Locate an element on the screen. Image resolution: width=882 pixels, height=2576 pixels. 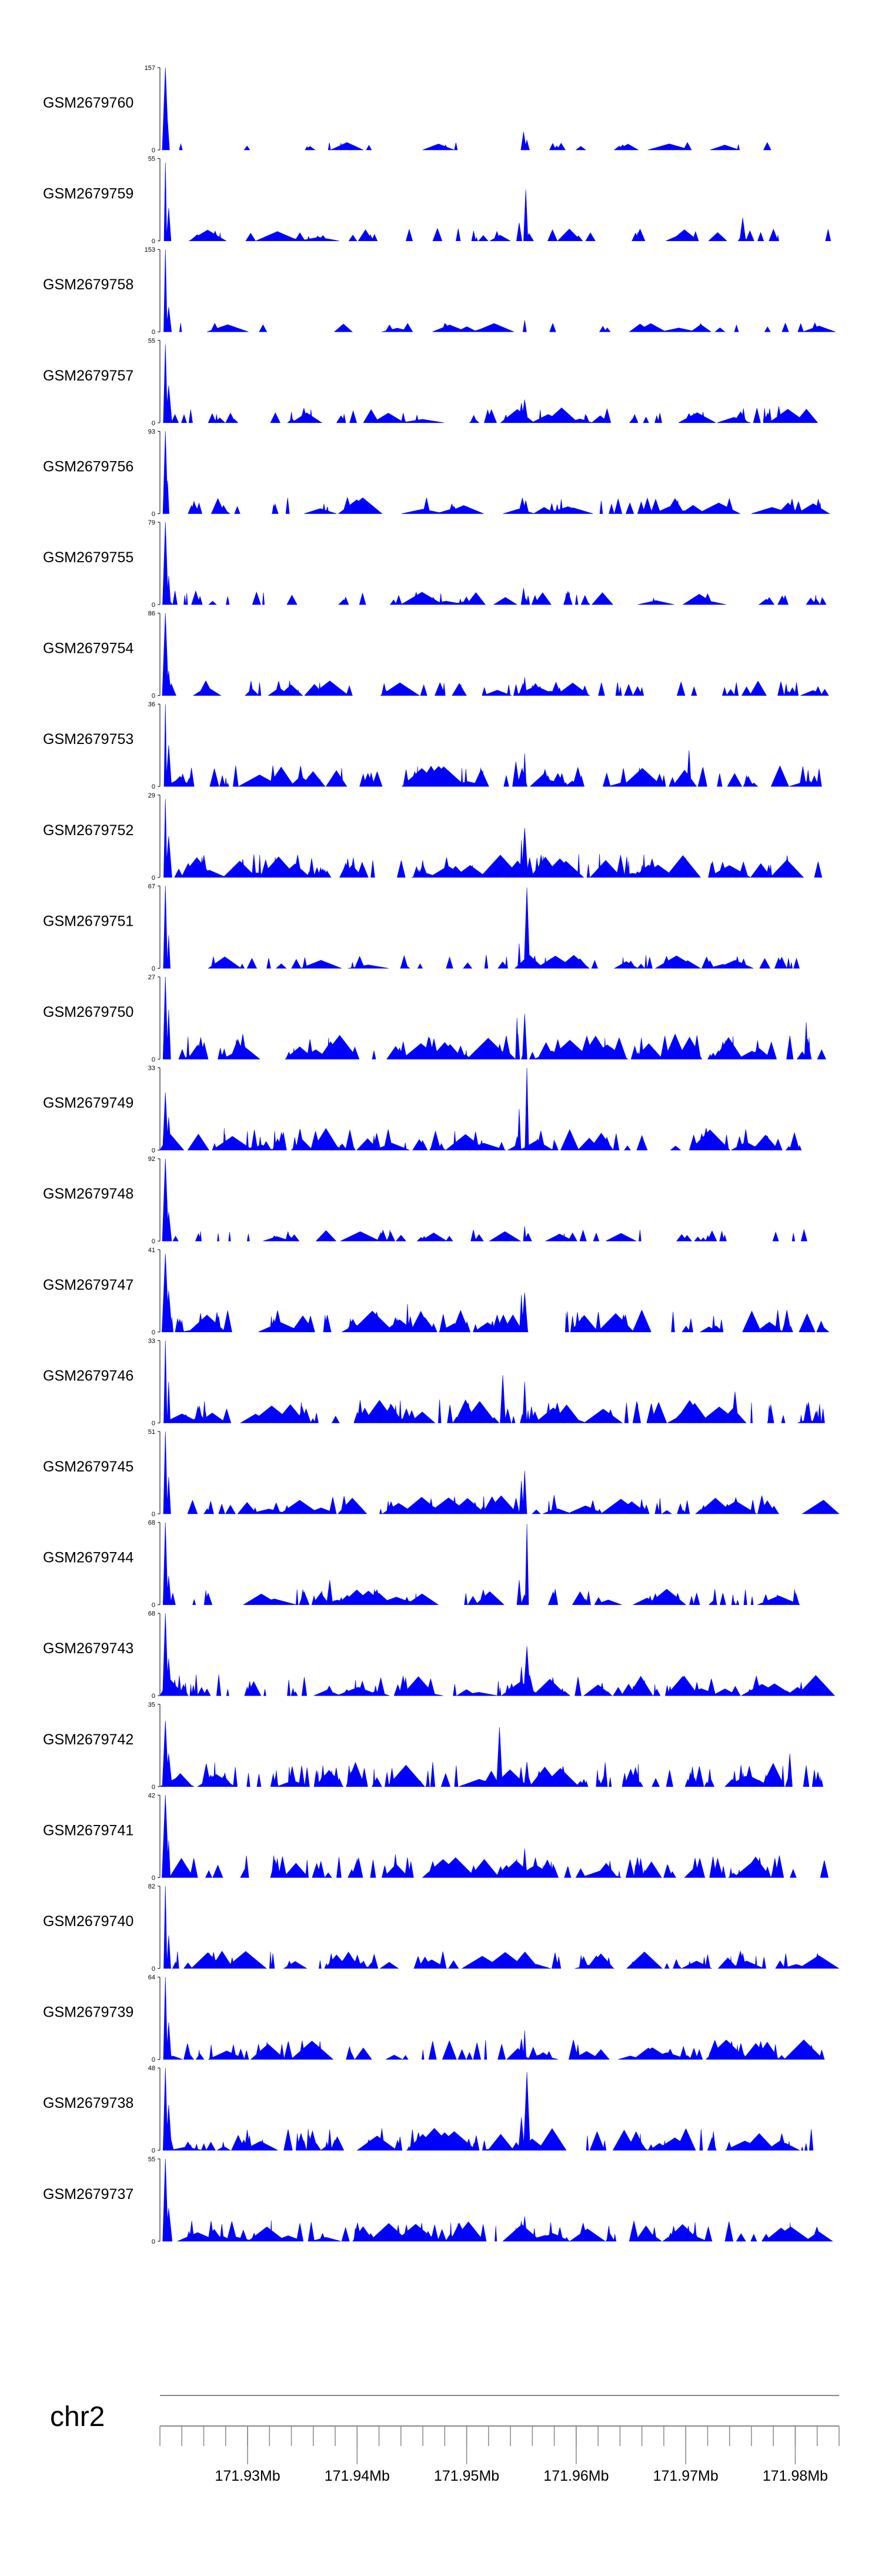
track-label: GSM2679748 is located at coordinates (88, 1194).